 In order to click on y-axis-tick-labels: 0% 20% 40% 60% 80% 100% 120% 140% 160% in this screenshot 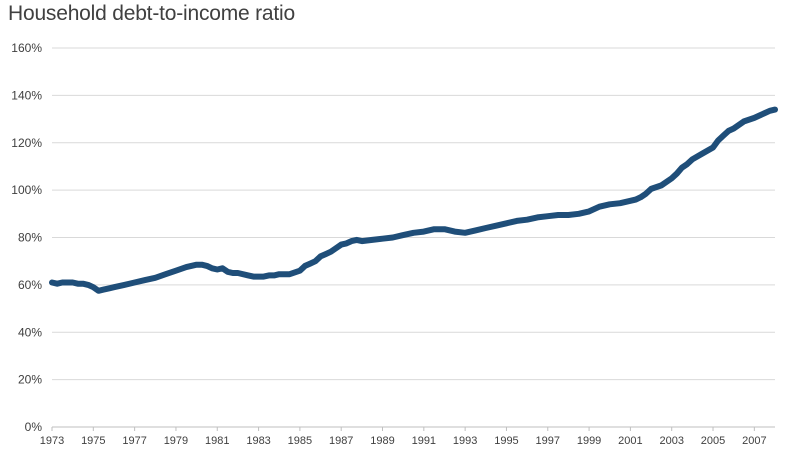, I will do `click(26, 237)`.